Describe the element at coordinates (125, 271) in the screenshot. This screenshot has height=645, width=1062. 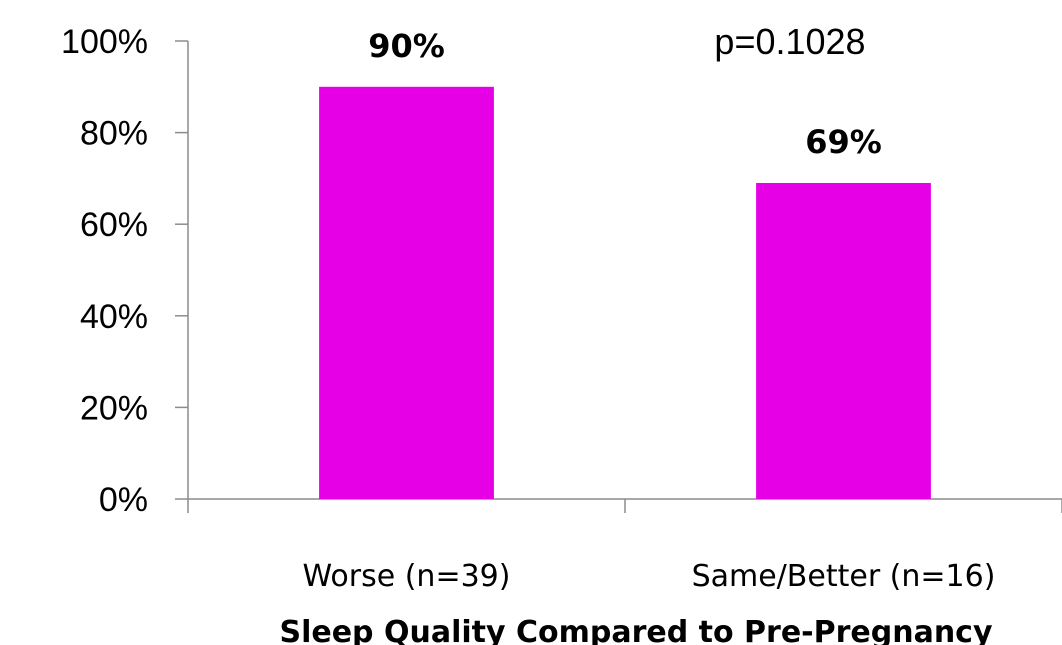
I see `y-axis: 0% 20% 40% 60% 80% 100%` at that location.